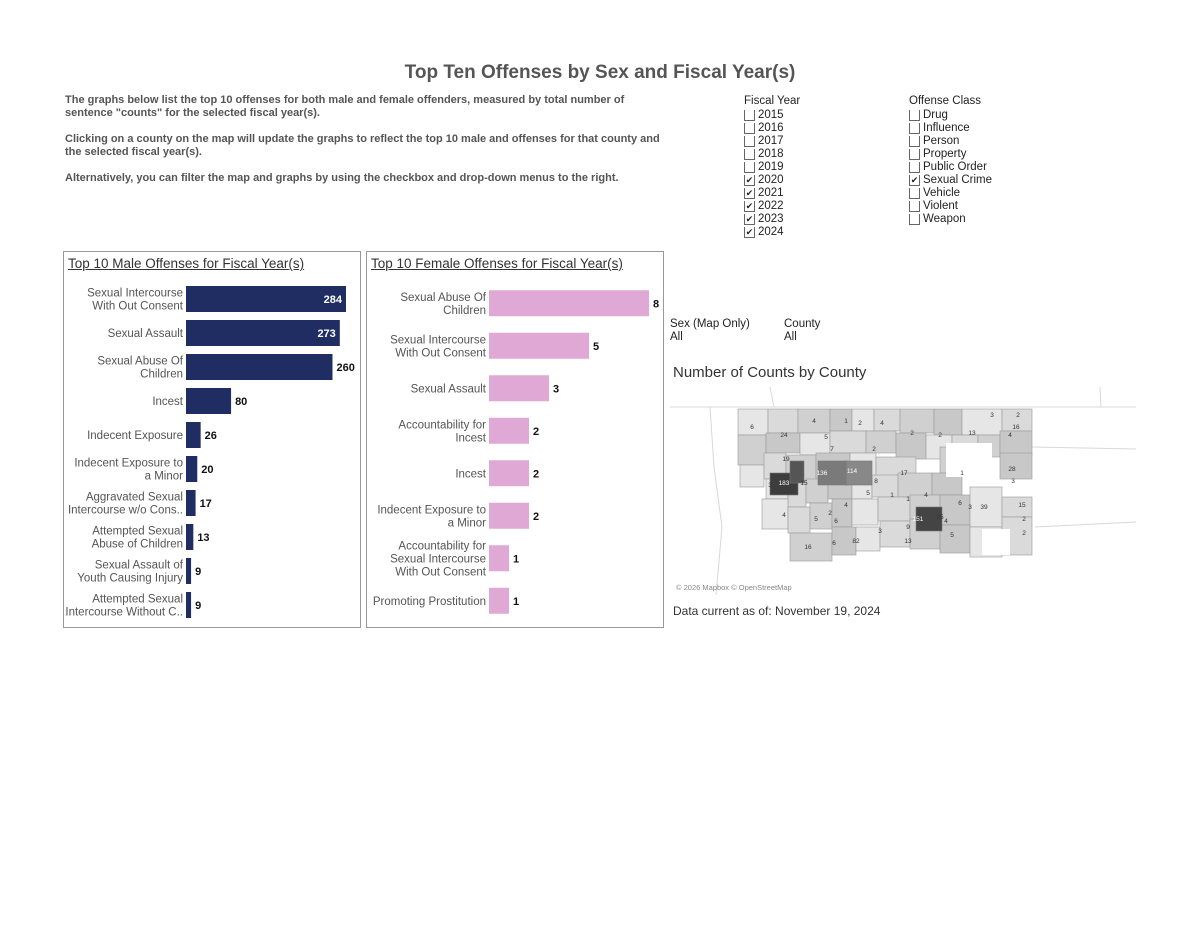  What do you see at coordinates (438, 340) in the screenshot?
I see `female-offense-category-label: Sexual Intercourse` at bounding box center [438, 340].